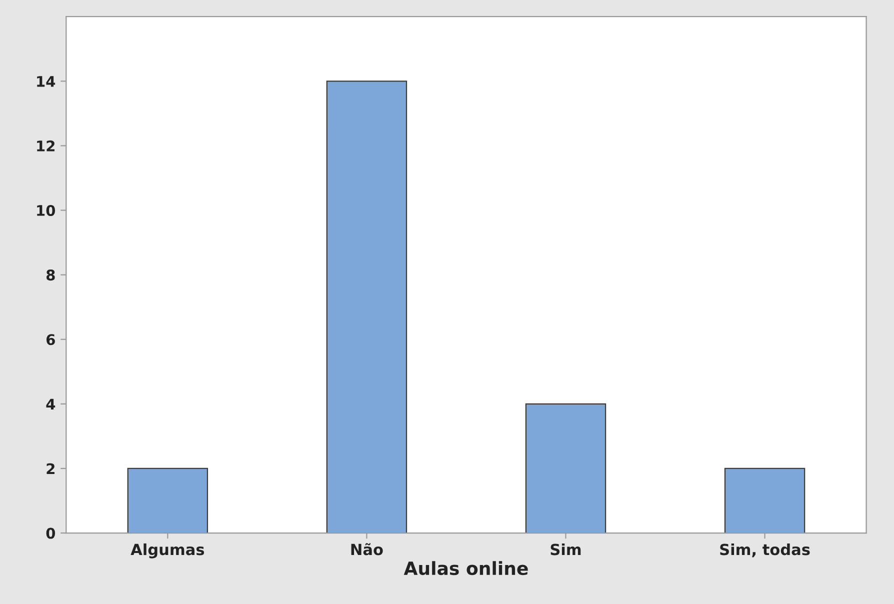 Image resolution: width=894 pixels, height=604 pixels. What do you see at coordinates (50, 468) in the screenshot?
I see `y-tick-label: 2` at bounding box center [50, 468].